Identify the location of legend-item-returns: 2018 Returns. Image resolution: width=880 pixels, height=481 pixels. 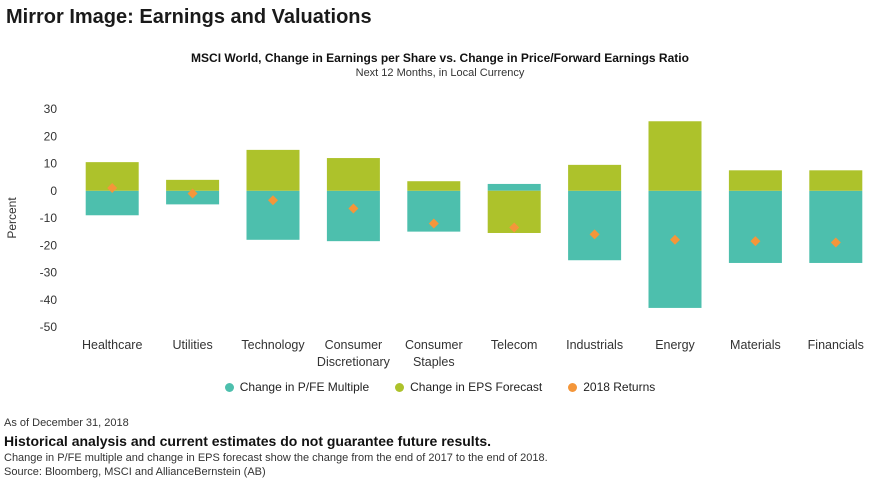
(611, 387).